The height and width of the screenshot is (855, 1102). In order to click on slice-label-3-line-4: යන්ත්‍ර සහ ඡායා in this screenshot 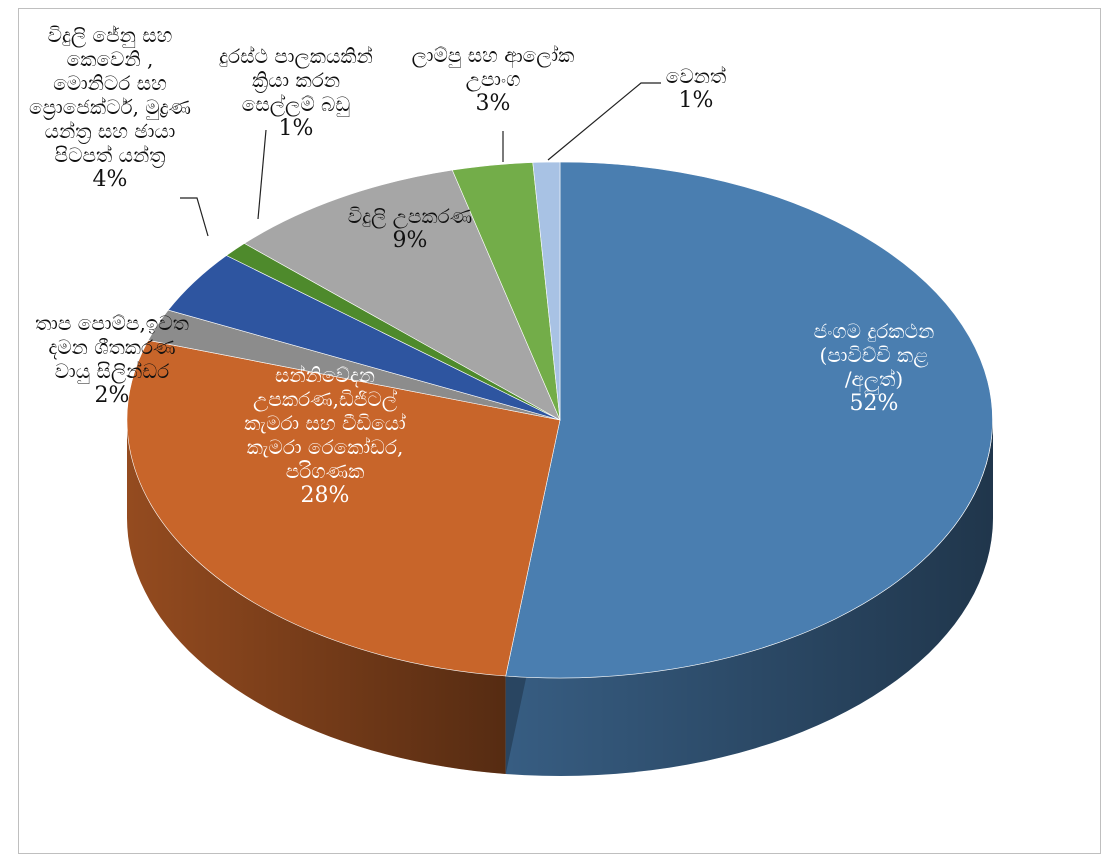, I will do `click(110, 131)`.